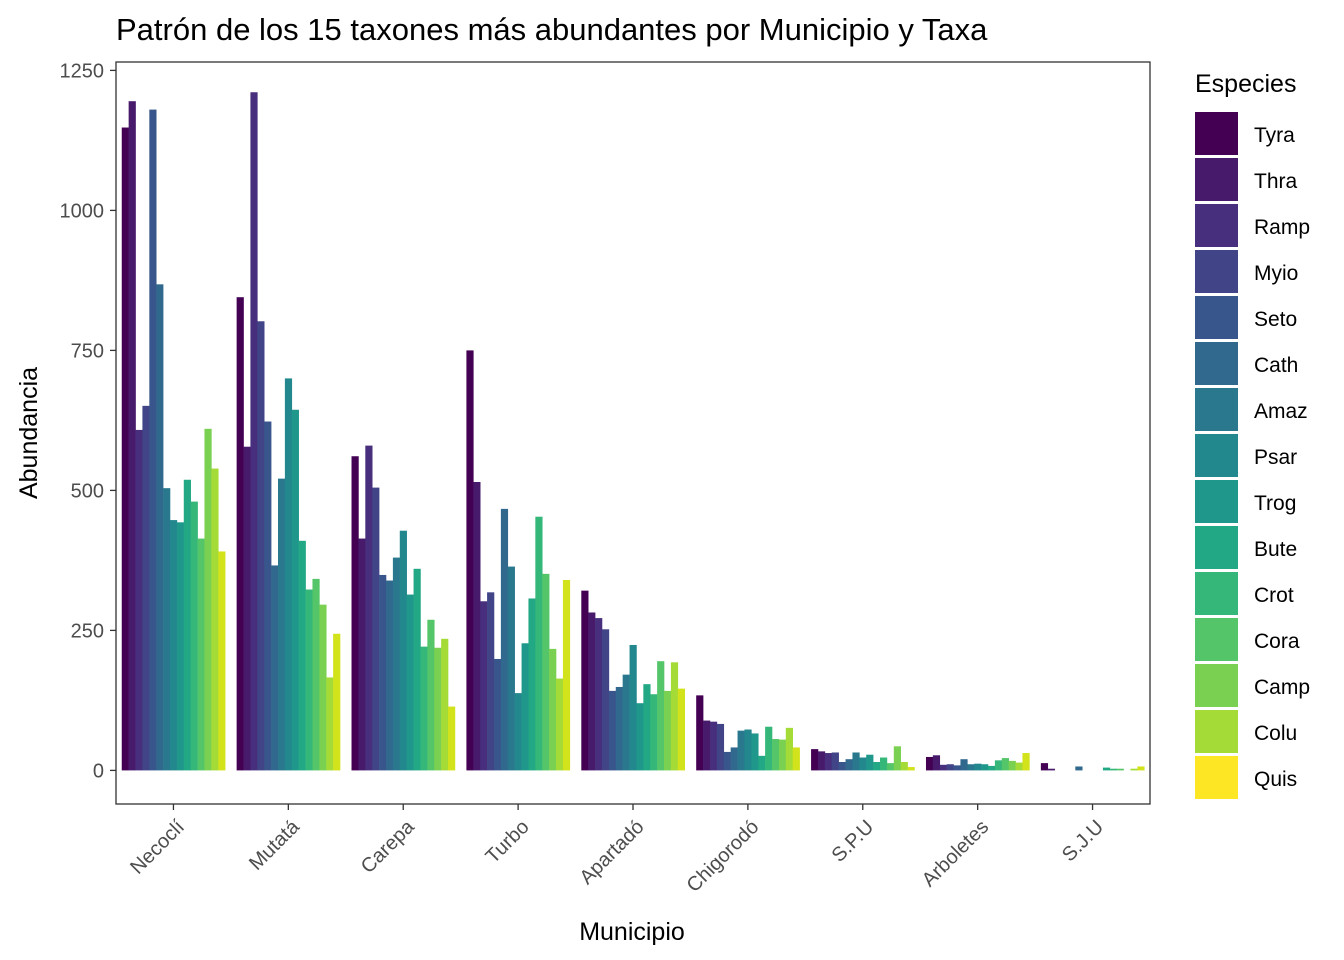  What do you see at coordinates (1216, 271) in the screenshot?
I see `legend-key-myio` at bounding box center [1216, 271].